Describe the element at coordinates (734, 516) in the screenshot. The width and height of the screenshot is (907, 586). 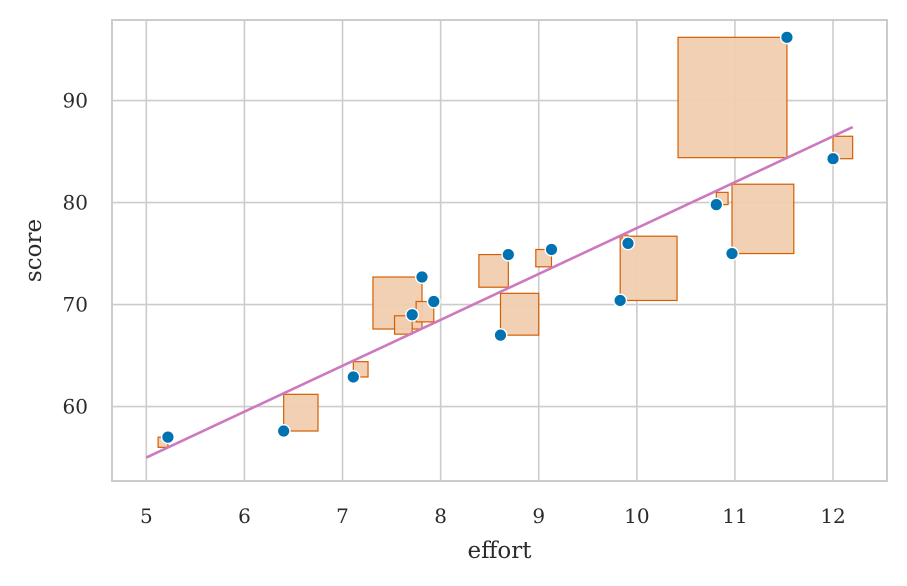
I see `x-tick-label: 11` at that location.